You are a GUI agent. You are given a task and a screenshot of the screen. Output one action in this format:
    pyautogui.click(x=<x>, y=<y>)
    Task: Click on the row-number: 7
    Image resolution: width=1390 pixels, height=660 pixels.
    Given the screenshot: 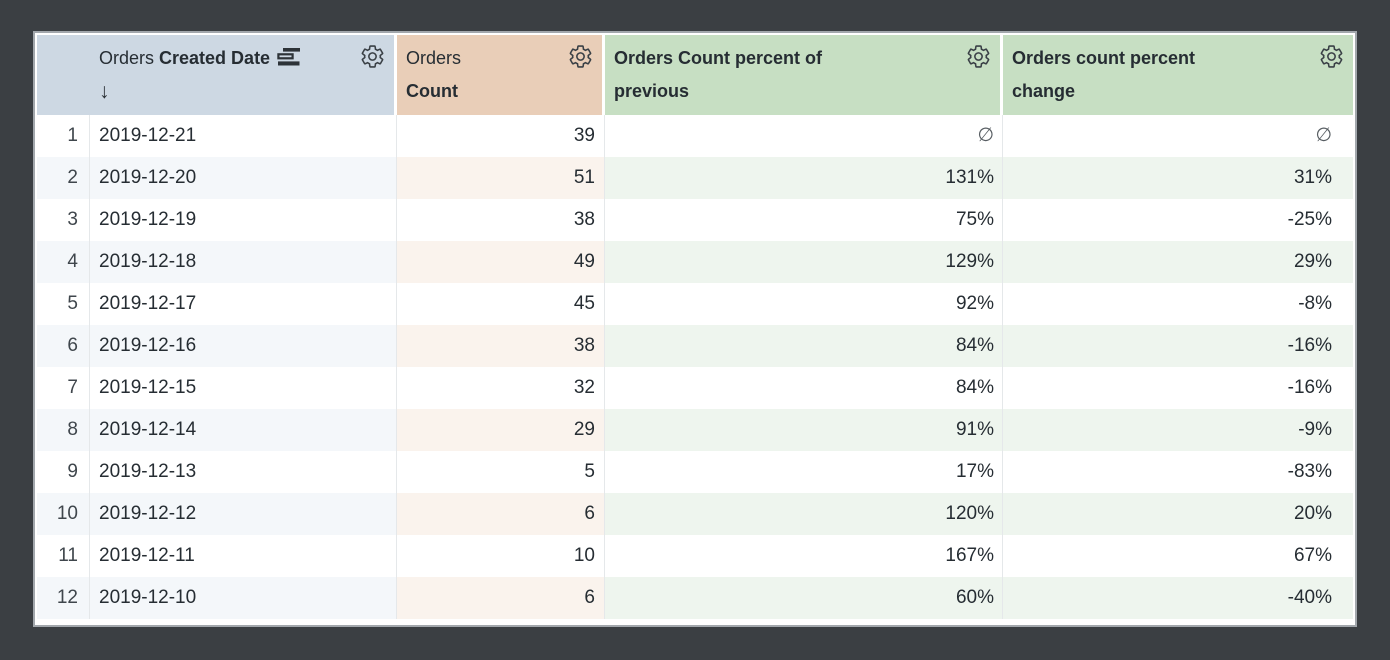 What is the action you would take?
    pyautogui.click(x=63, y=388)
    